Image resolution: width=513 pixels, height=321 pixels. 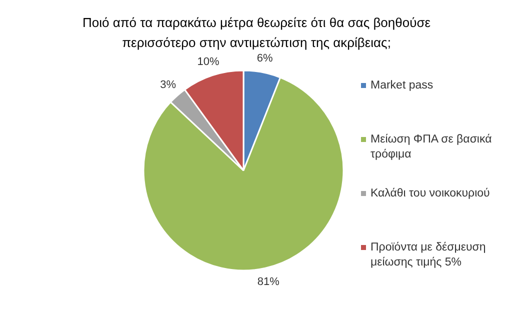 I want to click on chart-title: Ποιό από τα παρακάτω μέτρα θεωρείτε ότι θα σας βοηθούσε περισσότερο στην αντιμετώπιση της ακρίβειας;, so click(x=256, y=32).